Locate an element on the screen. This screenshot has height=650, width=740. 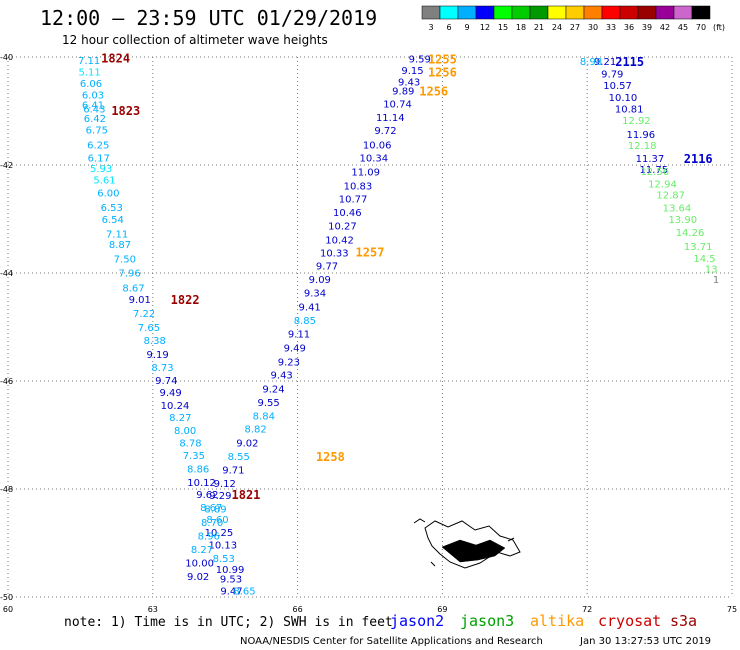
swh-point: 9.77 is located at coordinates (327, 266).